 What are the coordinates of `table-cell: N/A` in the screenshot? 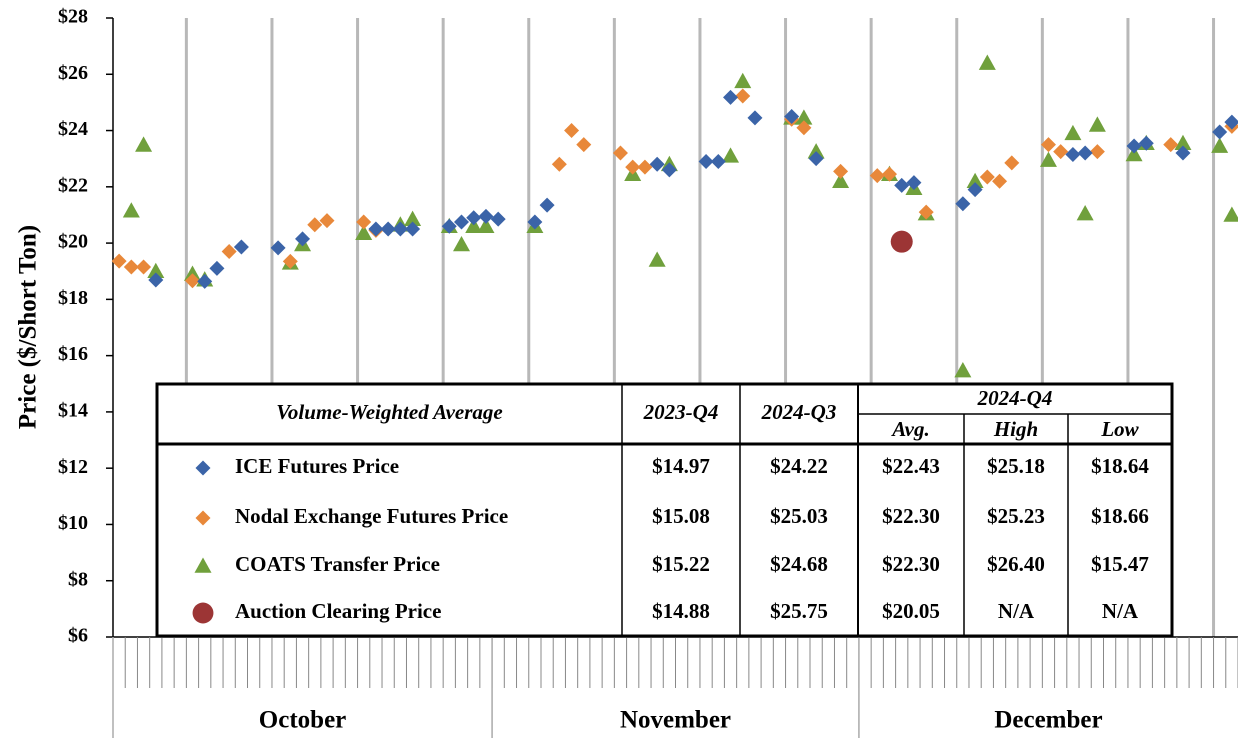 It's located at (1120, 611).